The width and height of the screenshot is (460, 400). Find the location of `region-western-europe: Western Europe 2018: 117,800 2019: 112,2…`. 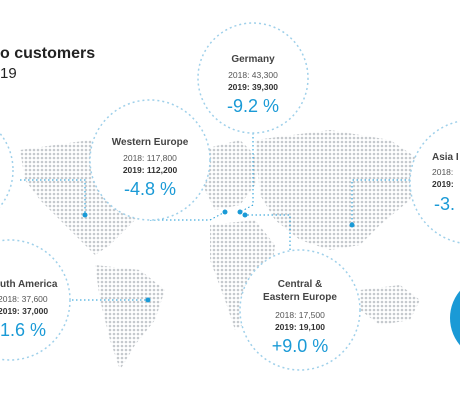

region-western-europe: Western Europe 2018: 117,800 2019: 112,2… is located at coordinates (150, 160).